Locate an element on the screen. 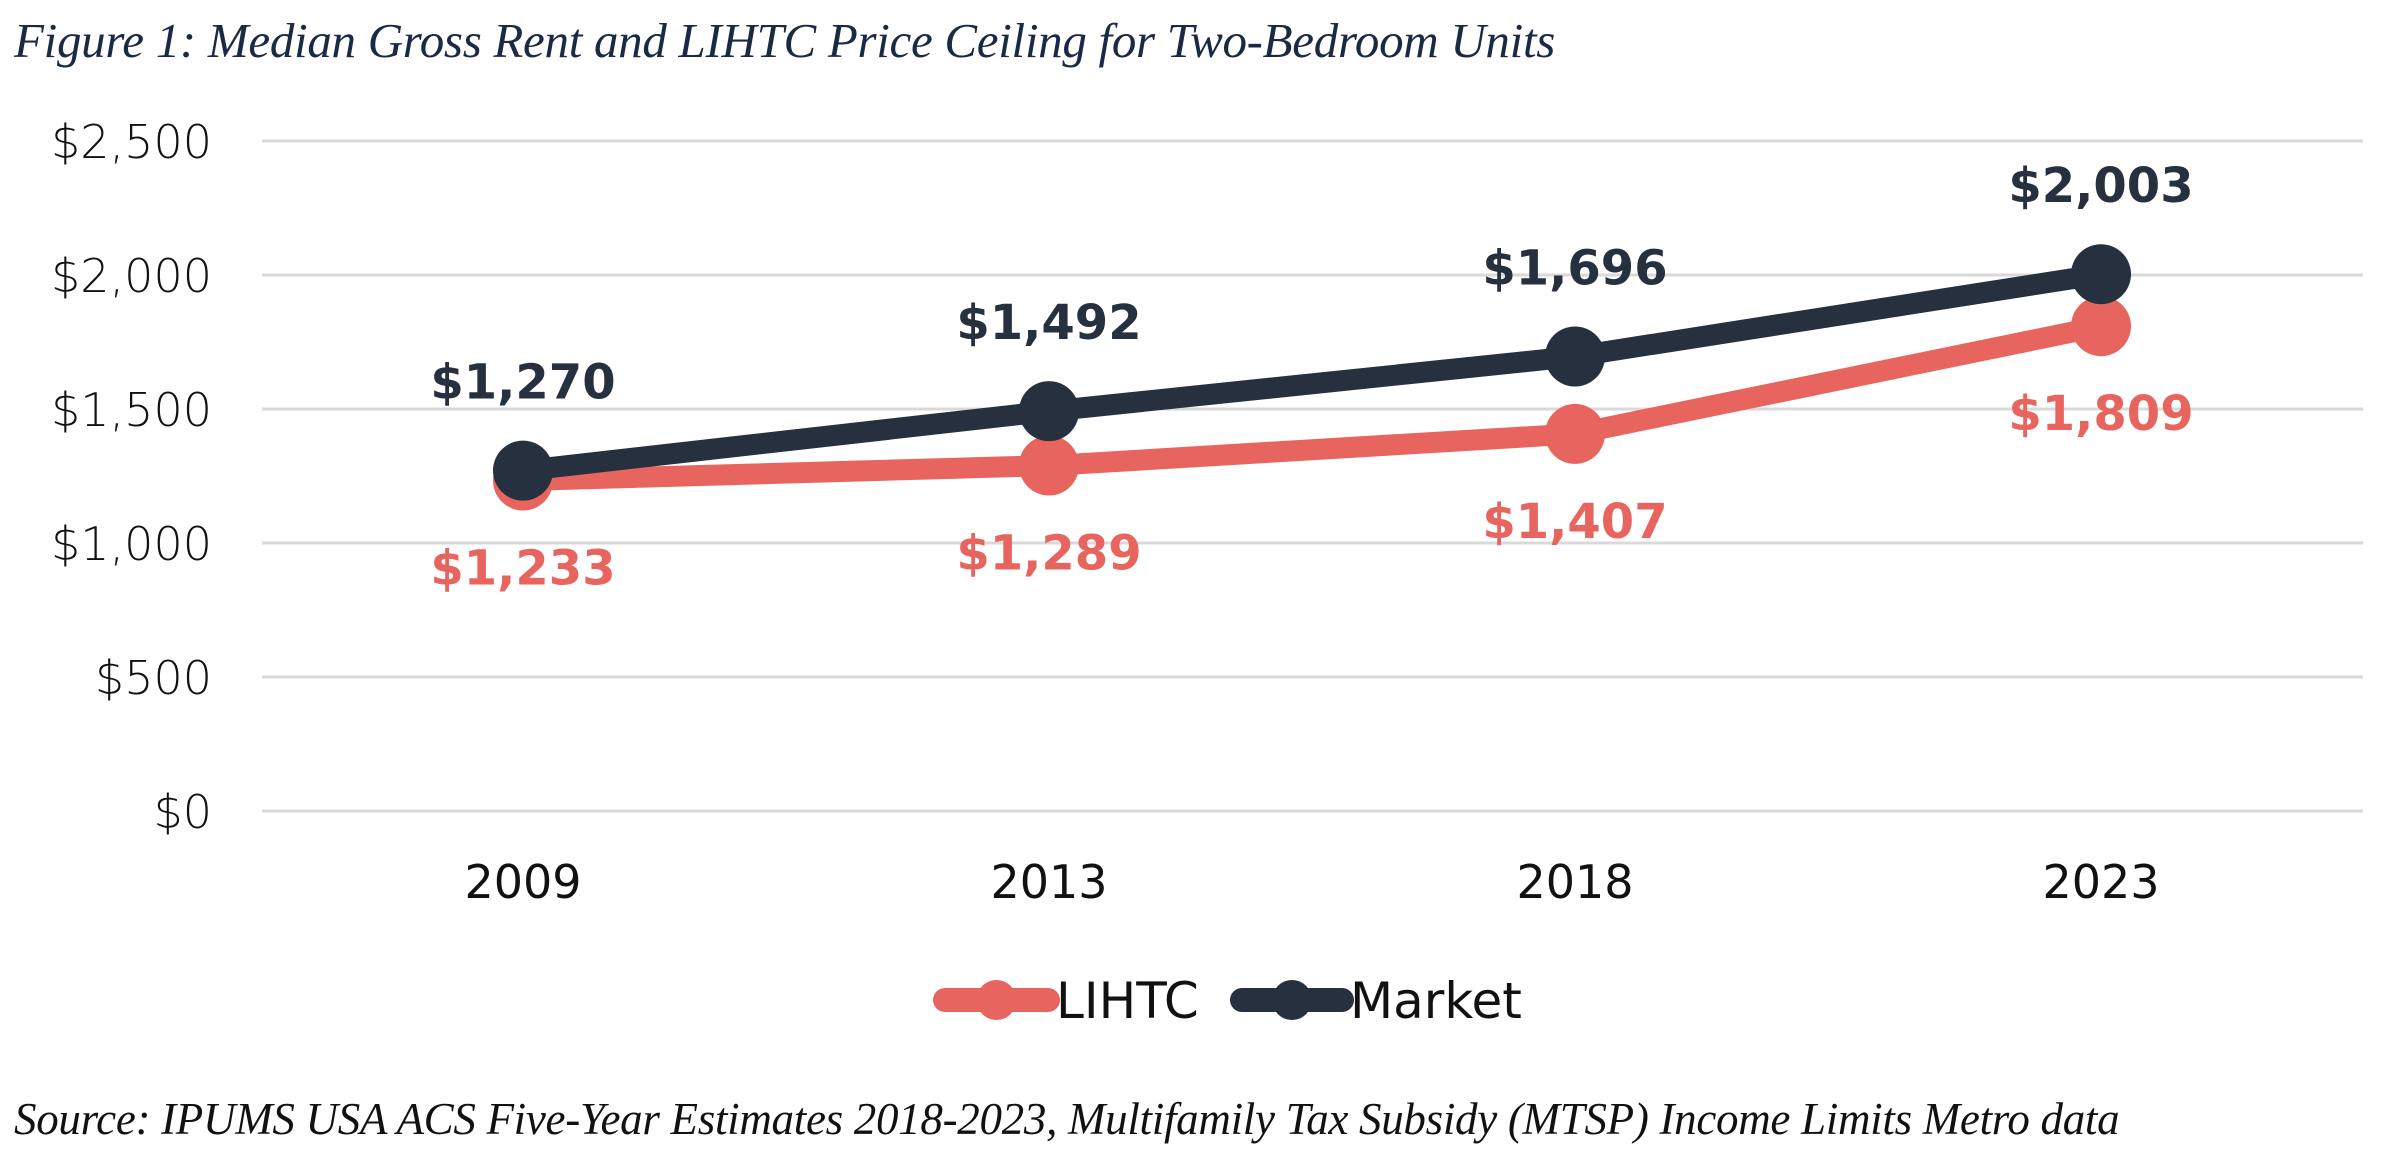 Image resolution: width=2396 pixels, height=1170 pixels. data-label-market: $1,492 is located at coordinates (1048, 323).